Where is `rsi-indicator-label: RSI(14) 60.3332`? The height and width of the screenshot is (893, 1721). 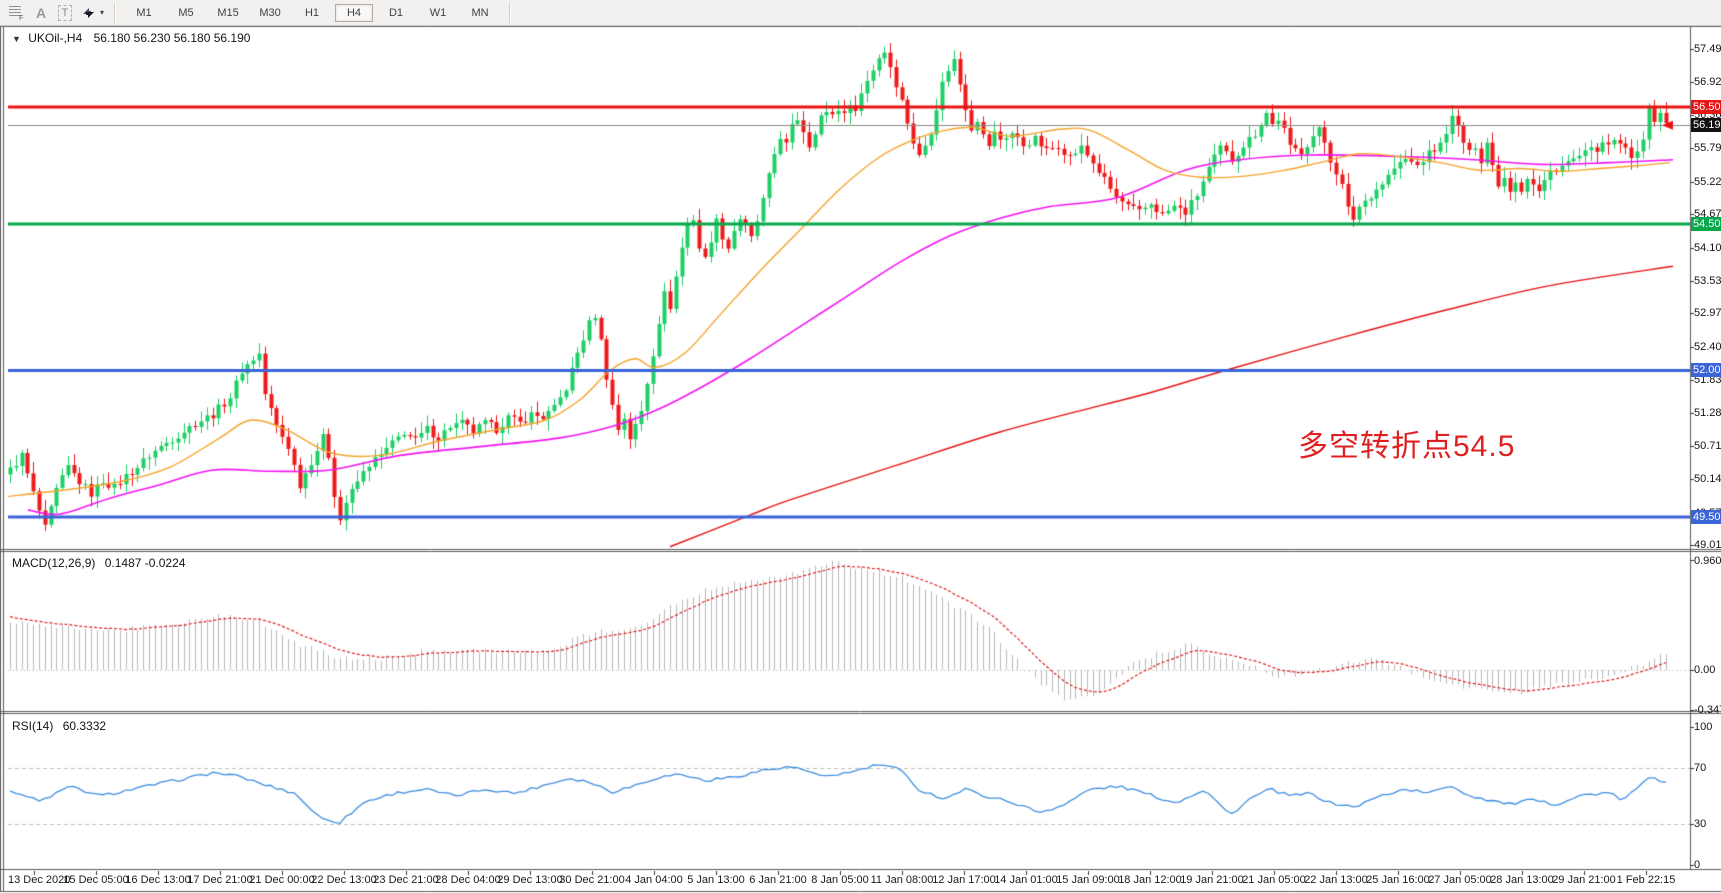 rsi-indicator-label: RSI(14) 60.3332 is located at coordinates (59, 726).